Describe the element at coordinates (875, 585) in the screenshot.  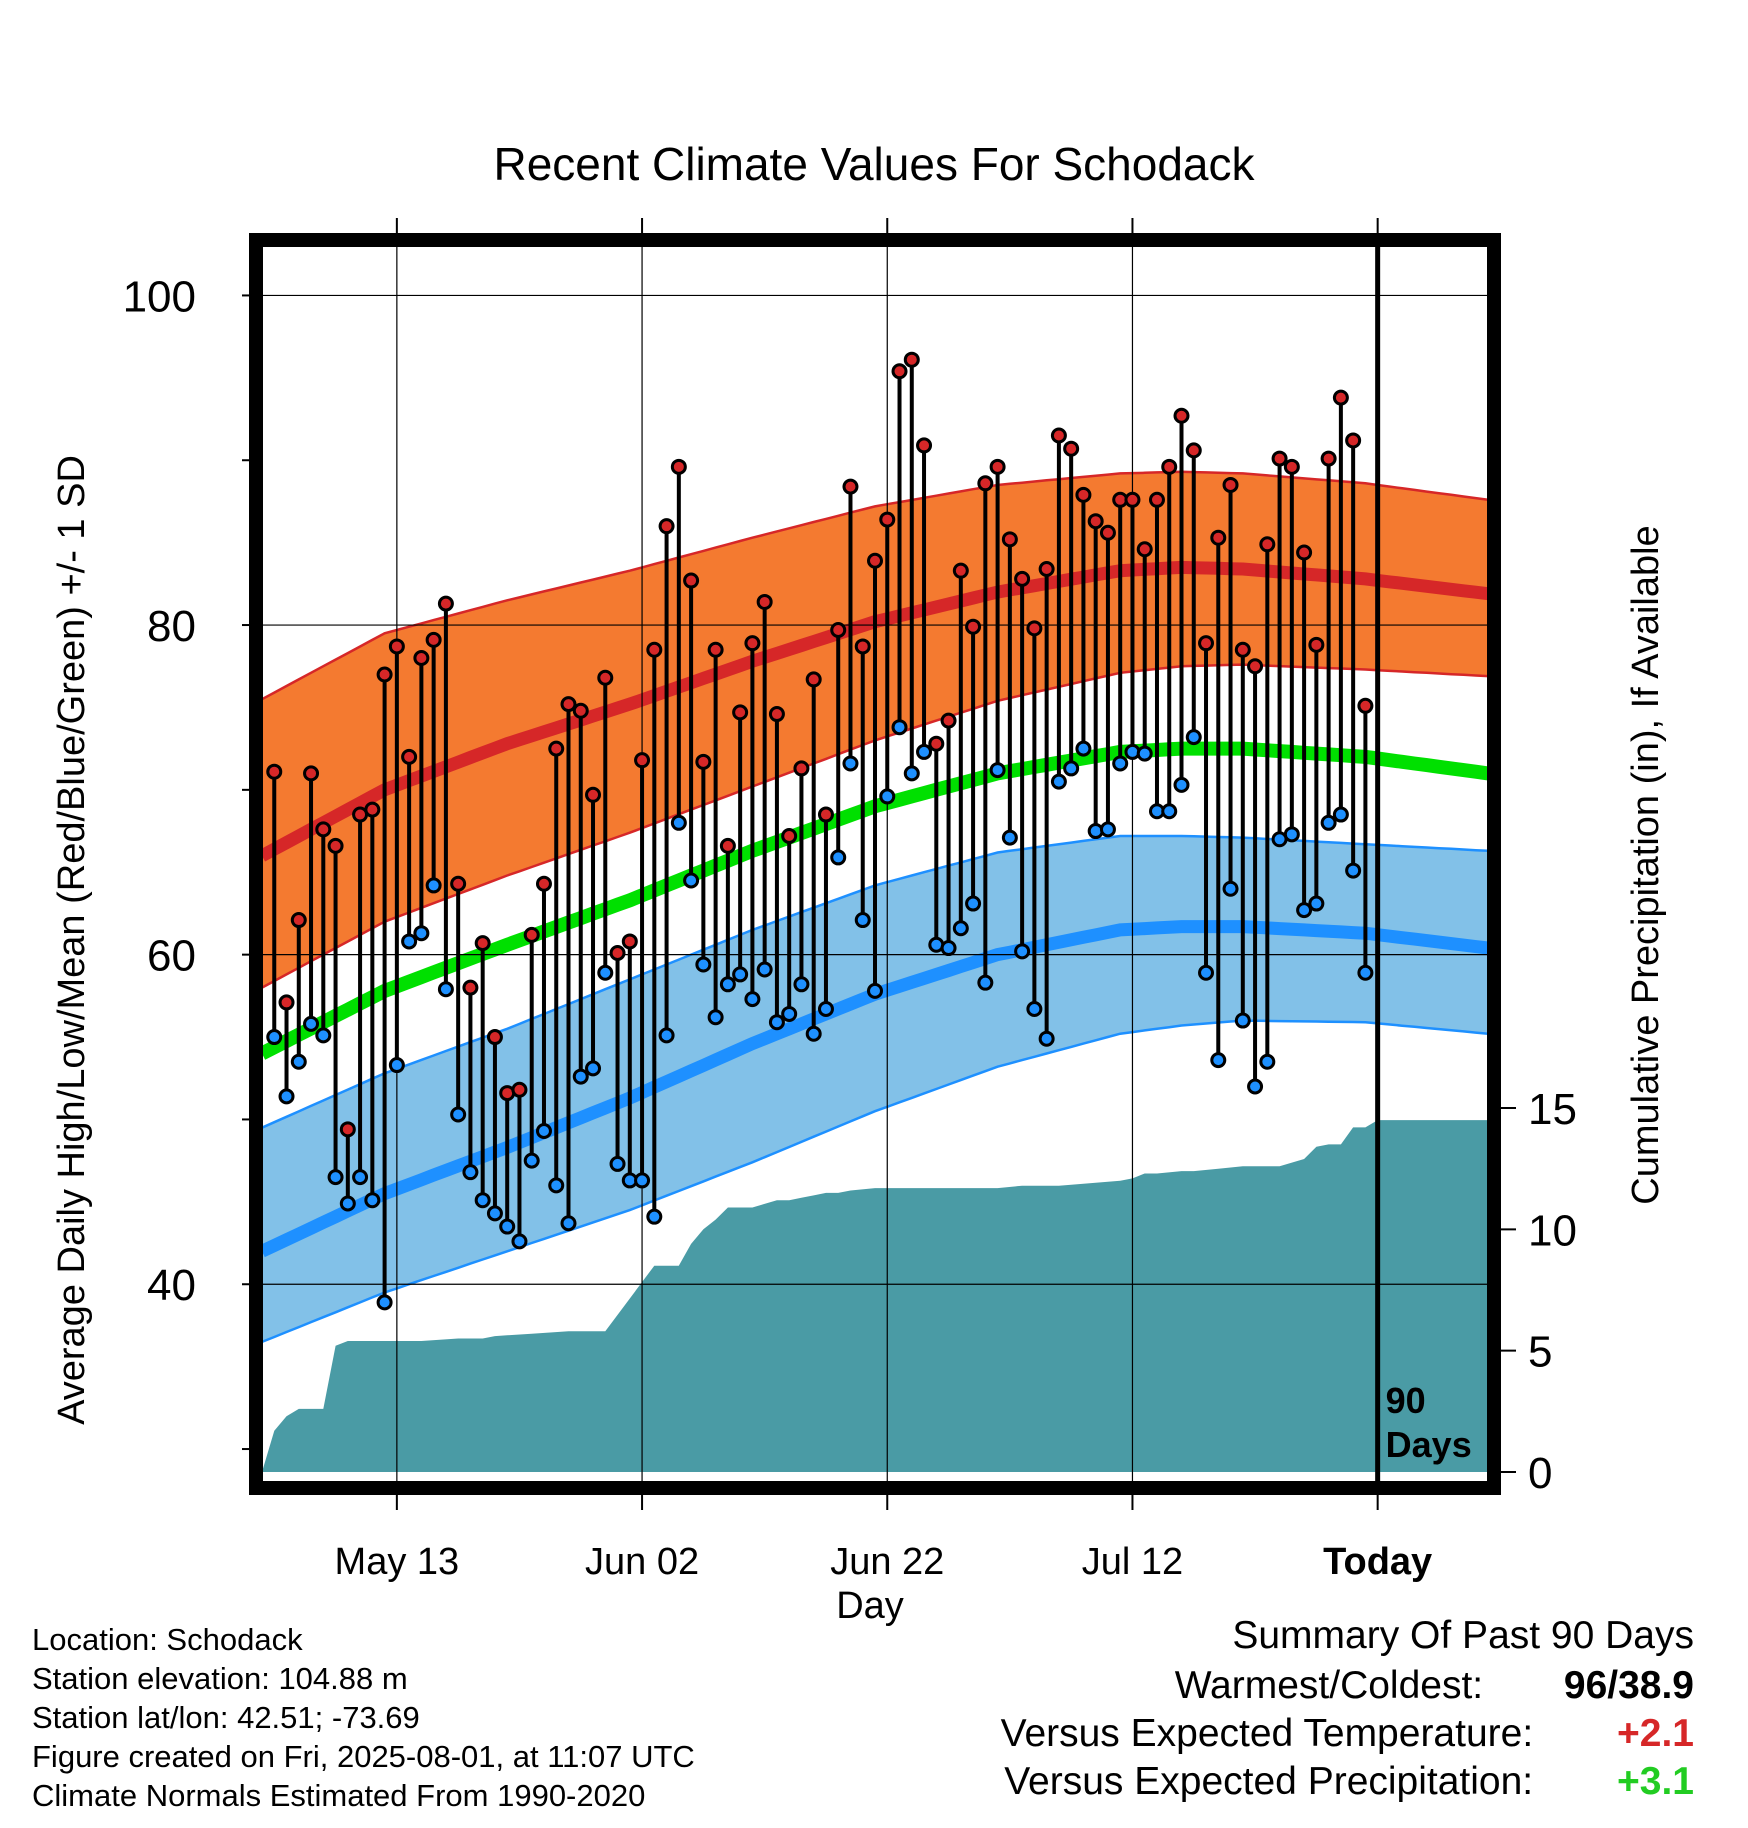
I see `high-band-upper-edge` at that location.